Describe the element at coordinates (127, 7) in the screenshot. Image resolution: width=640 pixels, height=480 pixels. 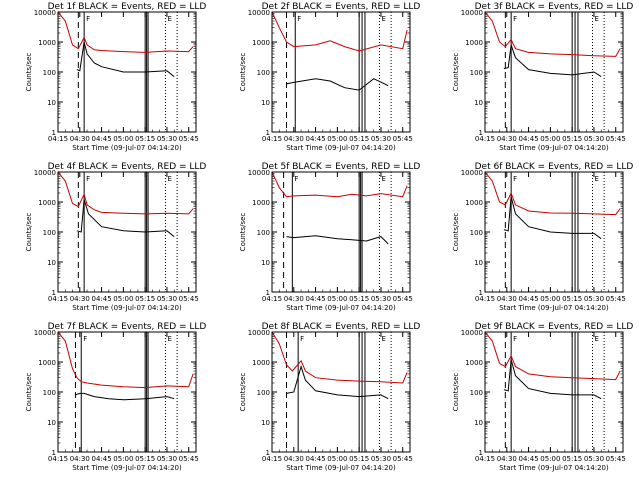
I see `panel-title: Det 1f BLACK = Events, RED = LLD` at that location.